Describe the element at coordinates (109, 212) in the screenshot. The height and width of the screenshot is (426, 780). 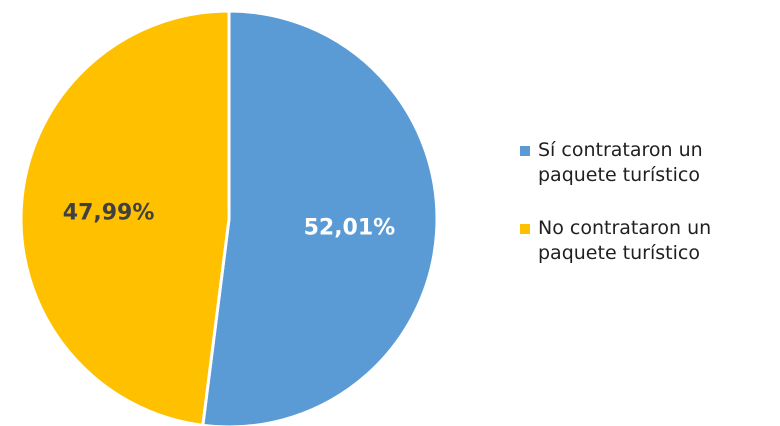
I see `slice-value-label-1: 47,99%` at that location.